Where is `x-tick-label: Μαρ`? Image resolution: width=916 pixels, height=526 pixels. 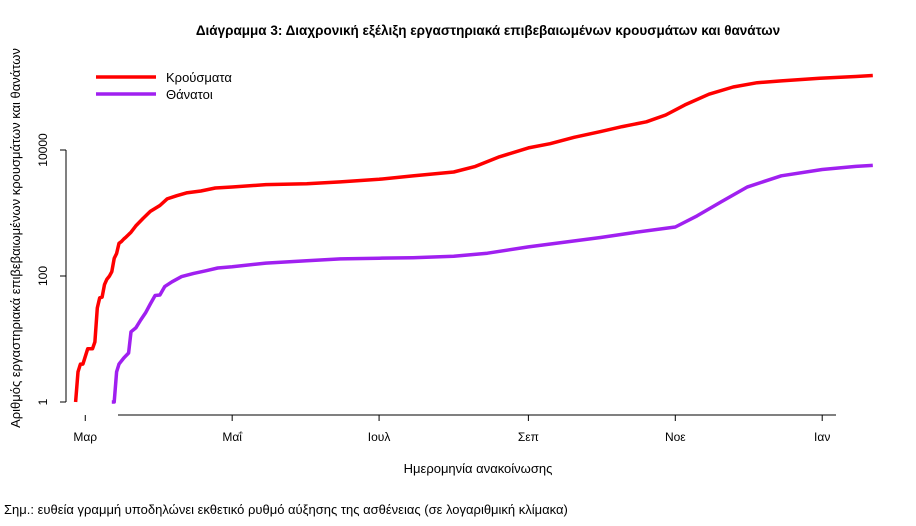
x-tick-label: Μαρ is located at coordinates (85, 437).